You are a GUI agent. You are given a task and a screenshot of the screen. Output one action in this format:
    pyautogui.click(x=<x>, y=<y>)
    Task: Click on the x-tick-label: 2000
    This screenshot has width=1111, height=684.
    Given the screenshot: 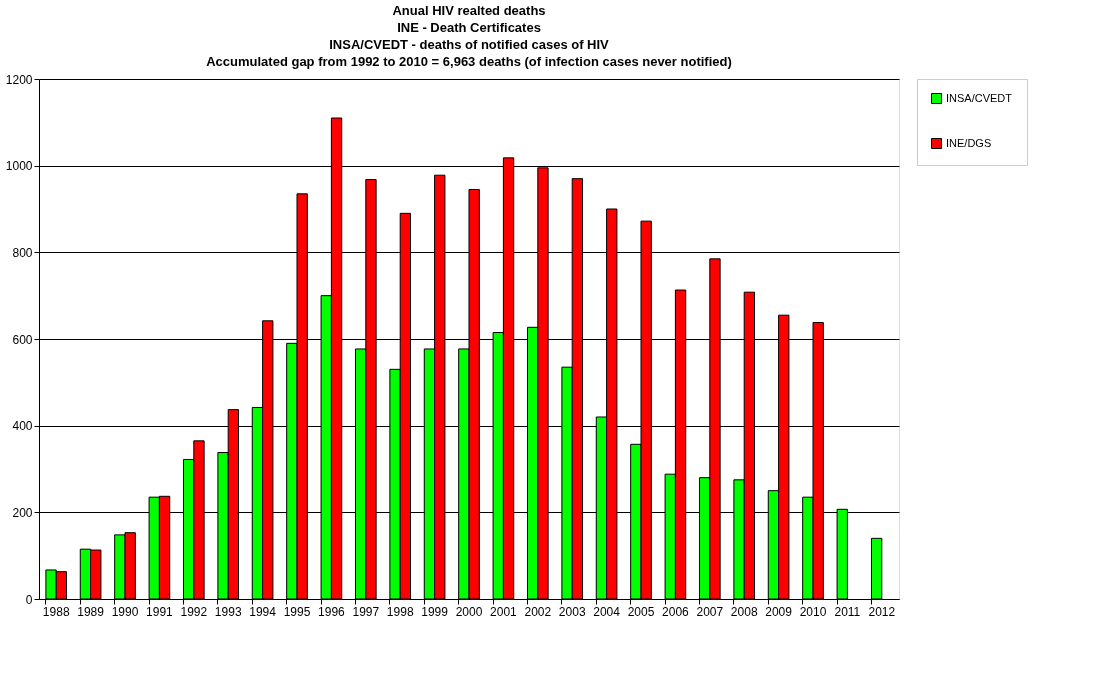 What is the action you would take?
    pyautogui.click(x=469, y=611)
    